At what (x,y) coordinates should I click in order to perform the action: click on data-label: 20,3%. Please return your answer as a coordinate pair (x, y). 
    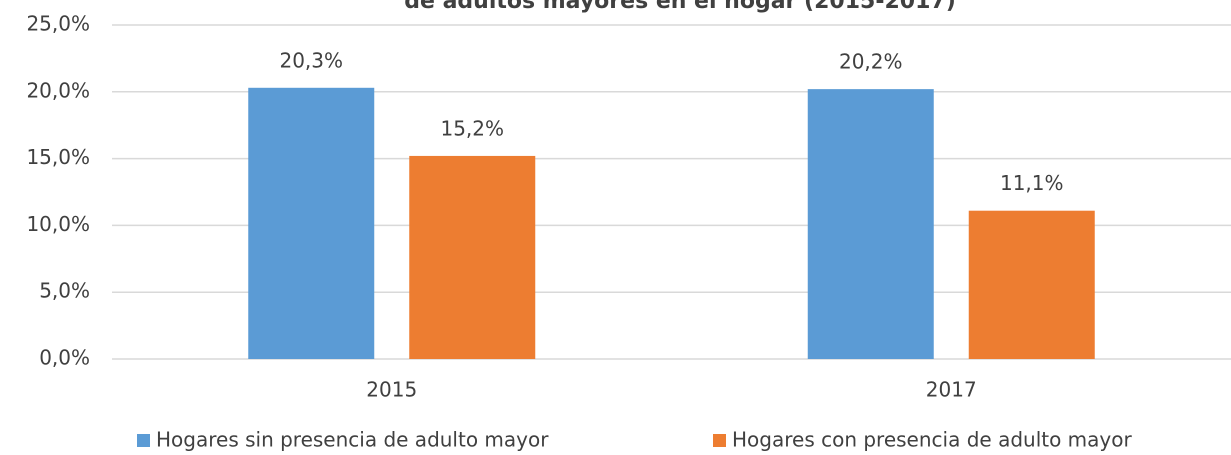
    Looking at the image, I should click on (311, 60).